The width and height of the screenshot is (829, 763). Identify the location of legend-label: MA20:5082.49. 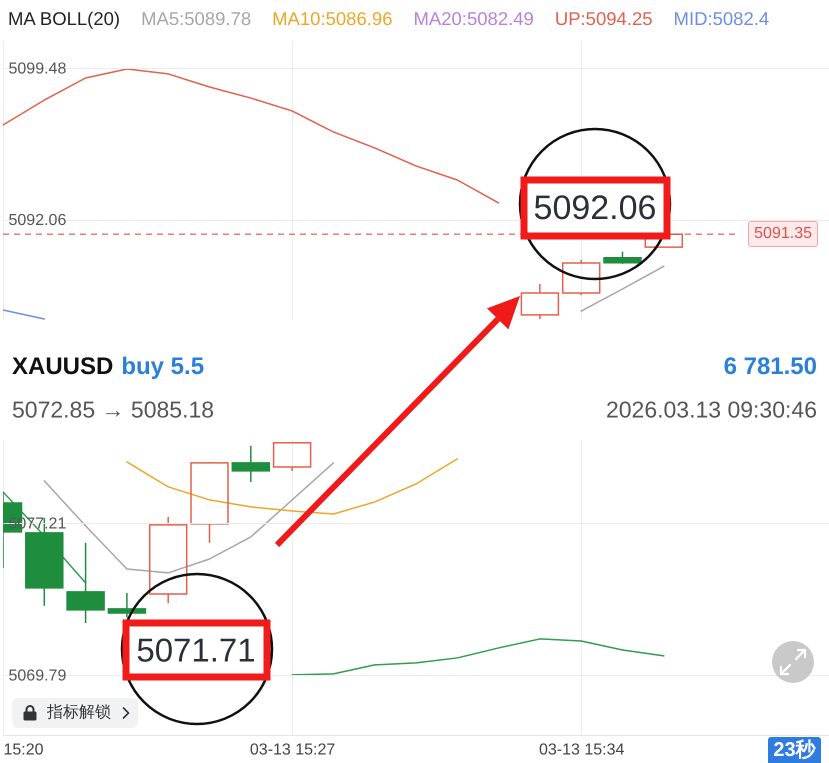
(473, 19).